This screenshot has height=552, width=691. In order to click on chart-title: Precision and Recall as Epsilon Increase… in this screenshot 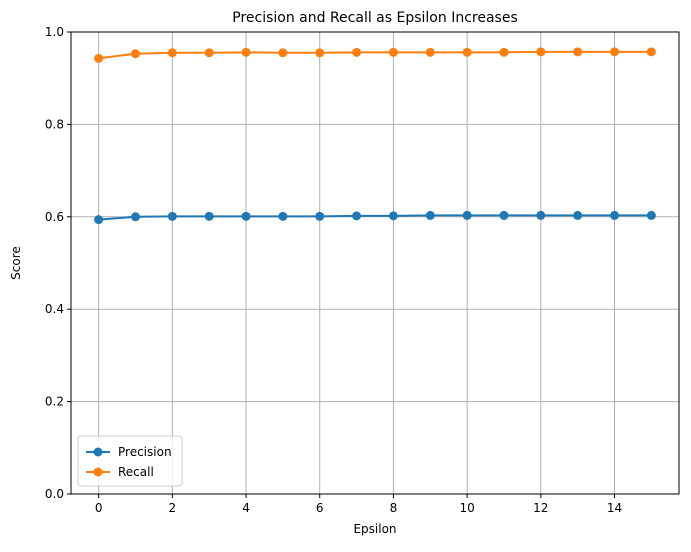, I will do `click(374, 18)`.